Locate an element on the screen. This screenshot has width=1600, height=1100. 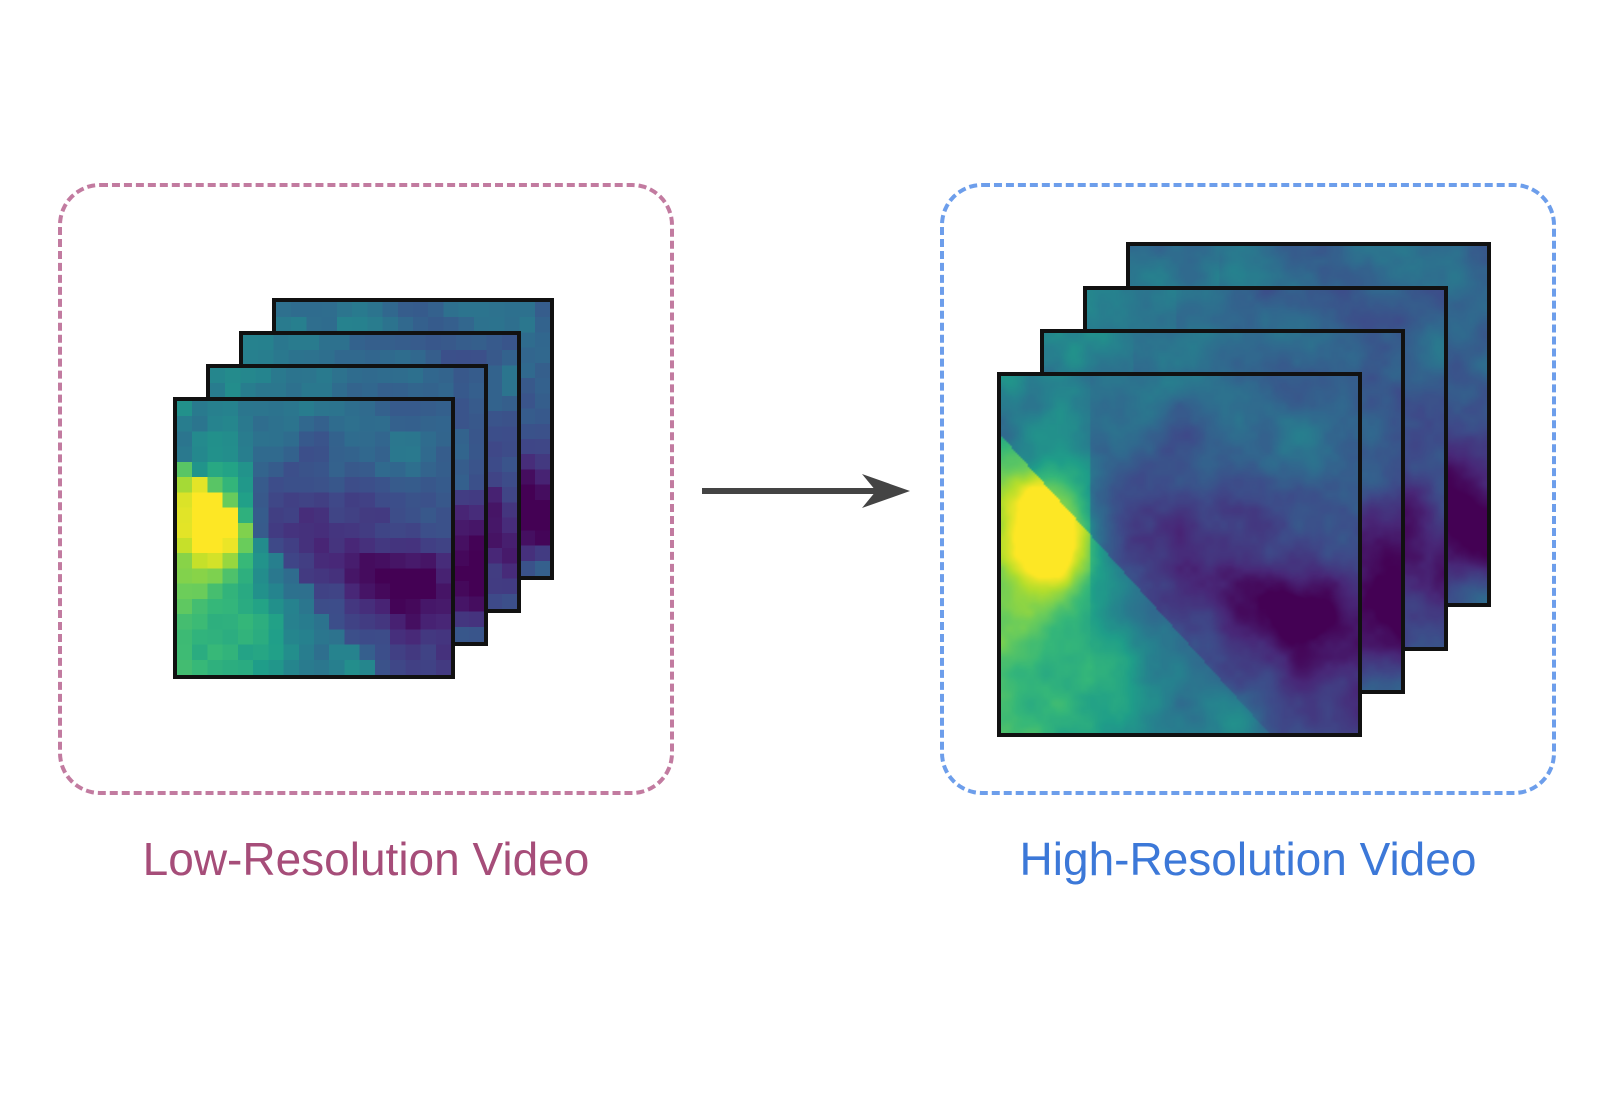
lr-frame-1-image is located at coordinates (314, 538).